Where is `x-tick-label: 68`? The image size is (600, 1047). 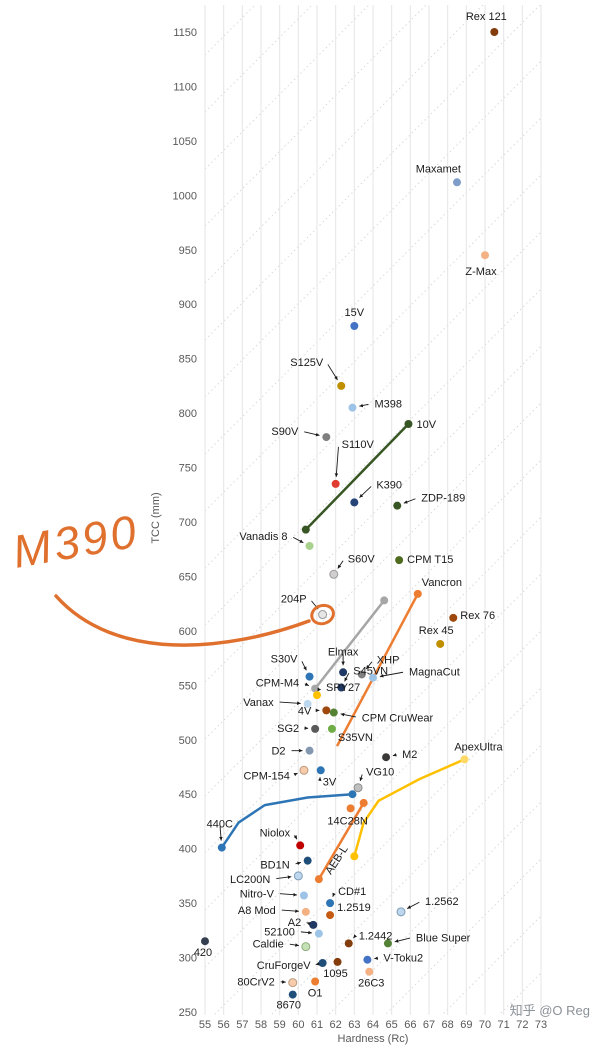 x-tick-label: 68 is located at coordinates (448, 1025).